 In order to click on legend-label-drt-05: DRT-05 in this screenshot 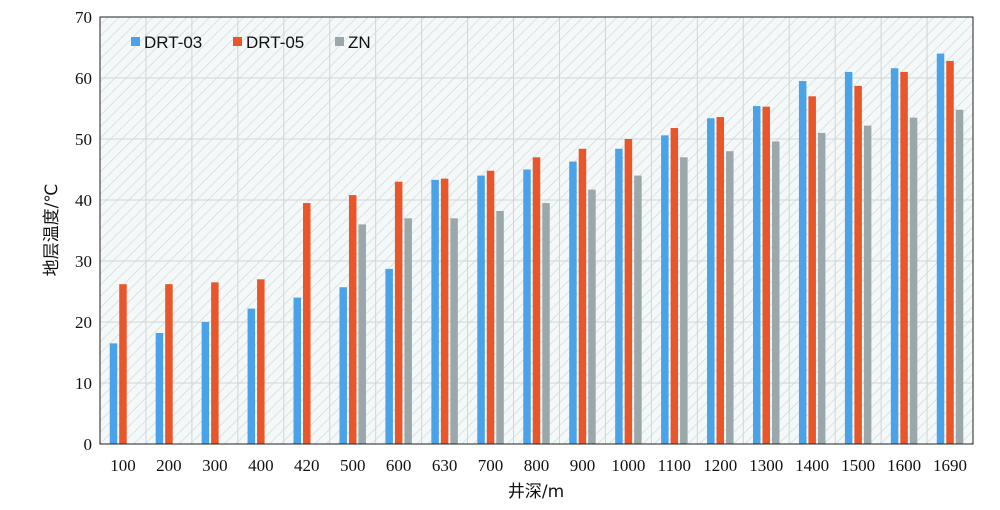, I will do `click(275, 42)`.